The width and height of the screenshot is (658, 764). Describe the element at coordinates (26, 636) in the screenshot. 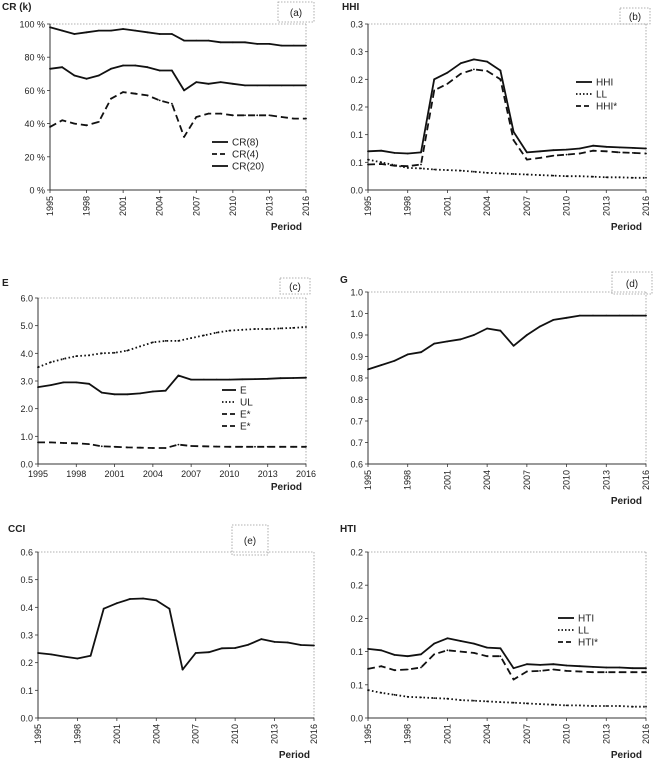

I see `y-tick-label: 0.3` at that location.